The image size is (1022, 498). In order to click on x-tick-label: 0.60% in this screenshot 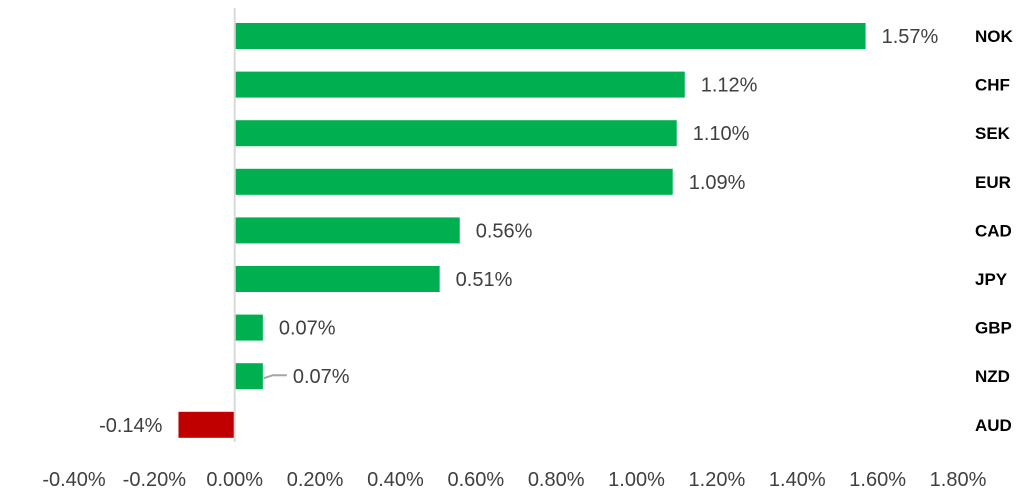, I will do `click(475, 480)`.